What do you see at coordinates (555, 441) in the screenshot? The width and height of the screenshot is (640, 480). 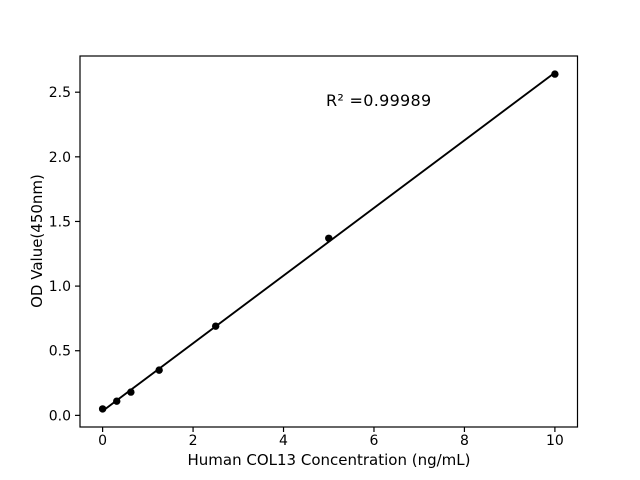 I see `x-tick-label: 10` at bounding box center [555, 441].